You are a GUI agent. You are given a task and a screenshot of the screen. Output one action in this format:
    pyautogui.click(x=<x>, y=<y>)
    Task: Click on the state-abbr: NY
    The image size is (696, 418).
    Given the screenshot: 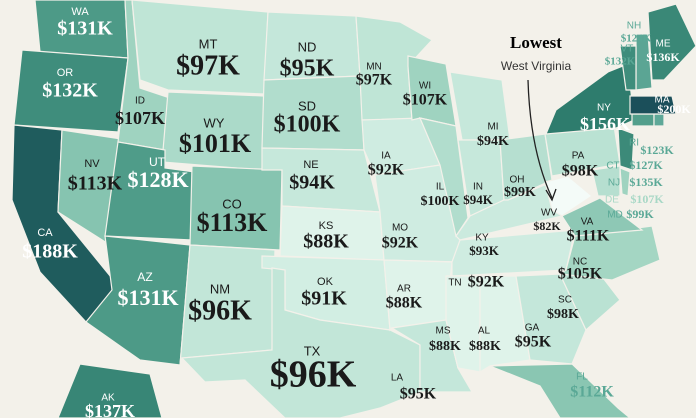 What is the action you would take?
    pyautogui.click(x=604, y=108)
    